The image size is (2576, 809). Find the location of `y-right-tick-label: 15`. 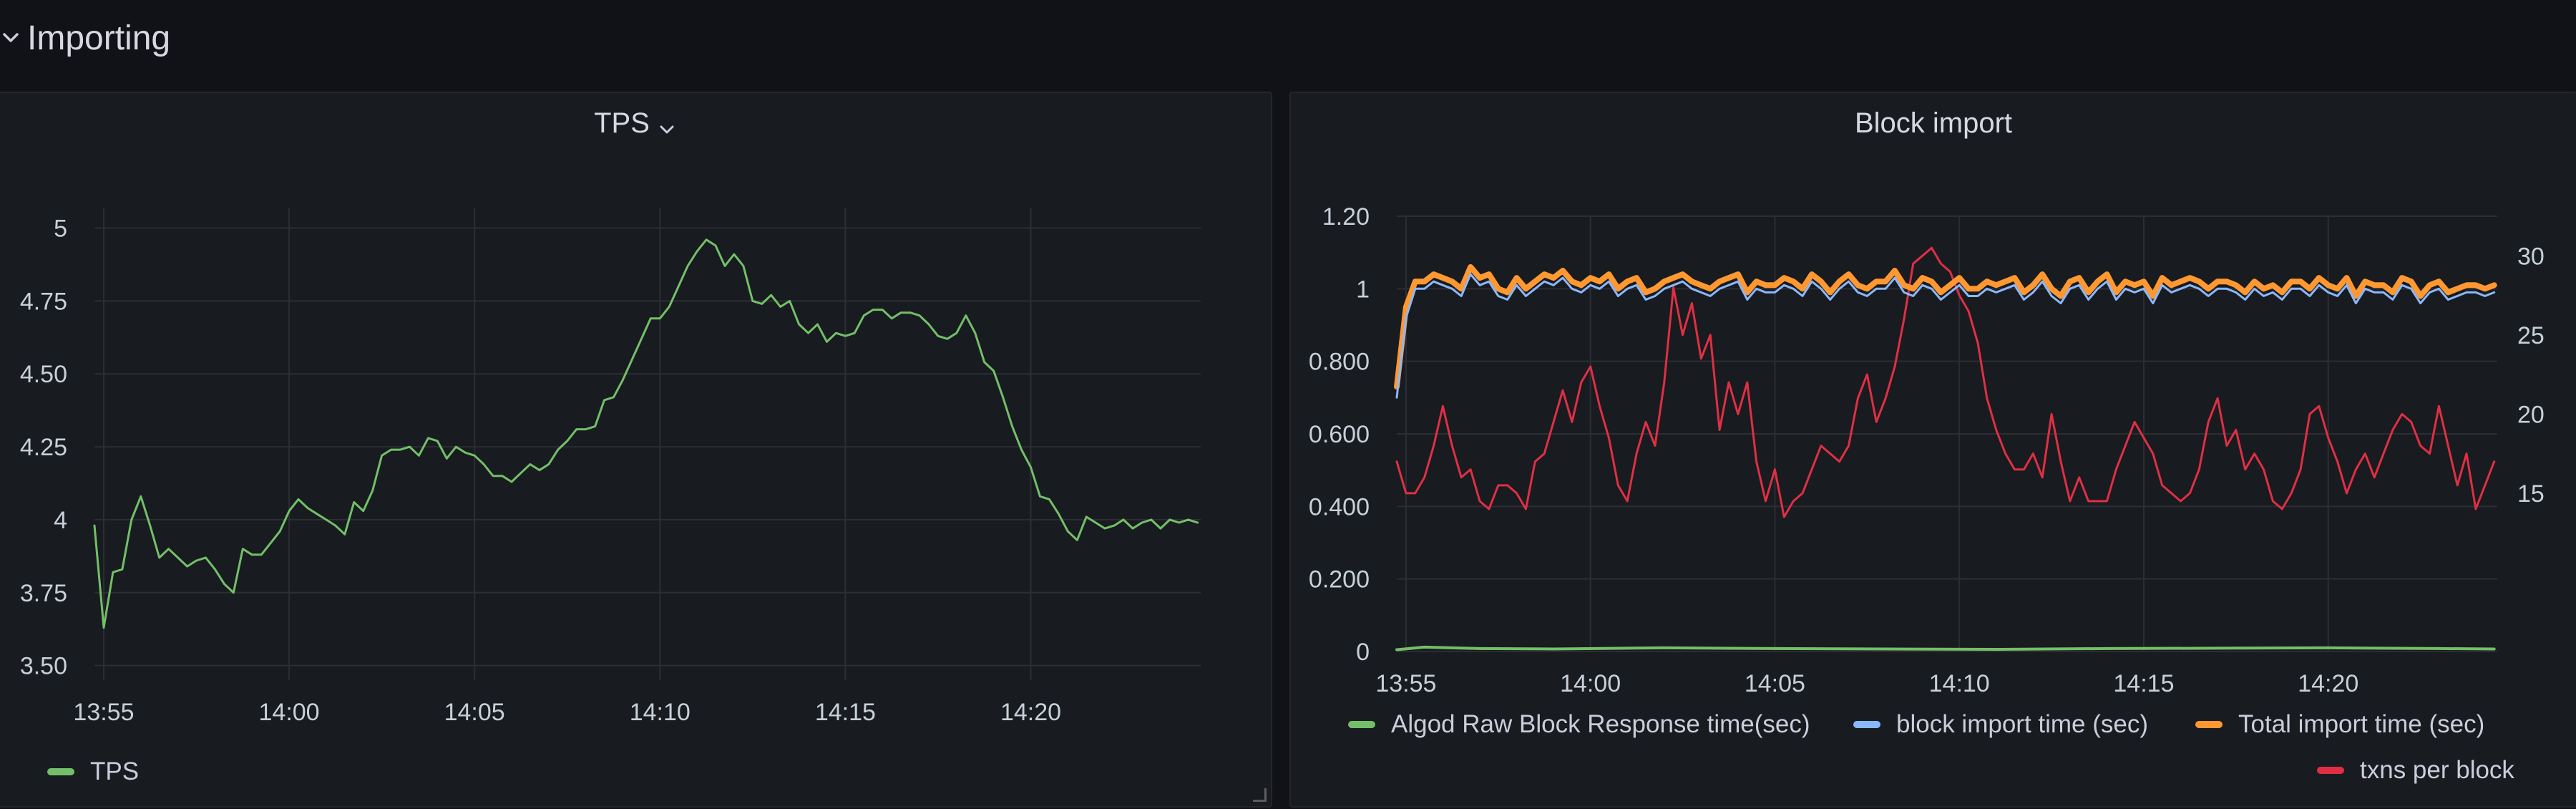

y-right-tick-label: 15 is located at coordinates (2531, 494).